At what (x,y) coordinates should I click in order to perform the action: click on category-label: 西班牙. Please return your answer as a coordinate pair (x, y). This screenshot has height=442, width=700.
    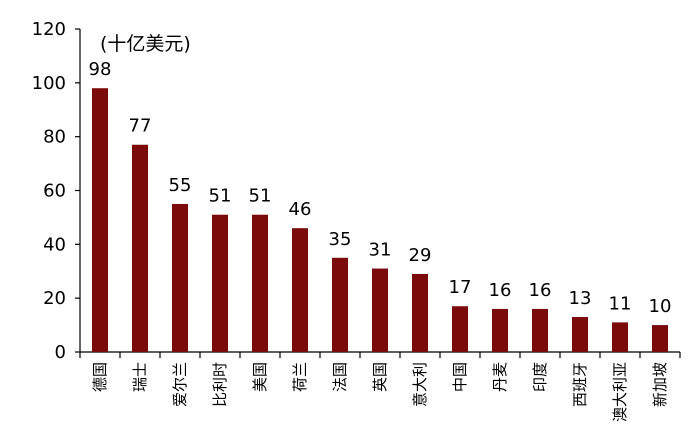
    Looking at the image, I should click on (580, 384).